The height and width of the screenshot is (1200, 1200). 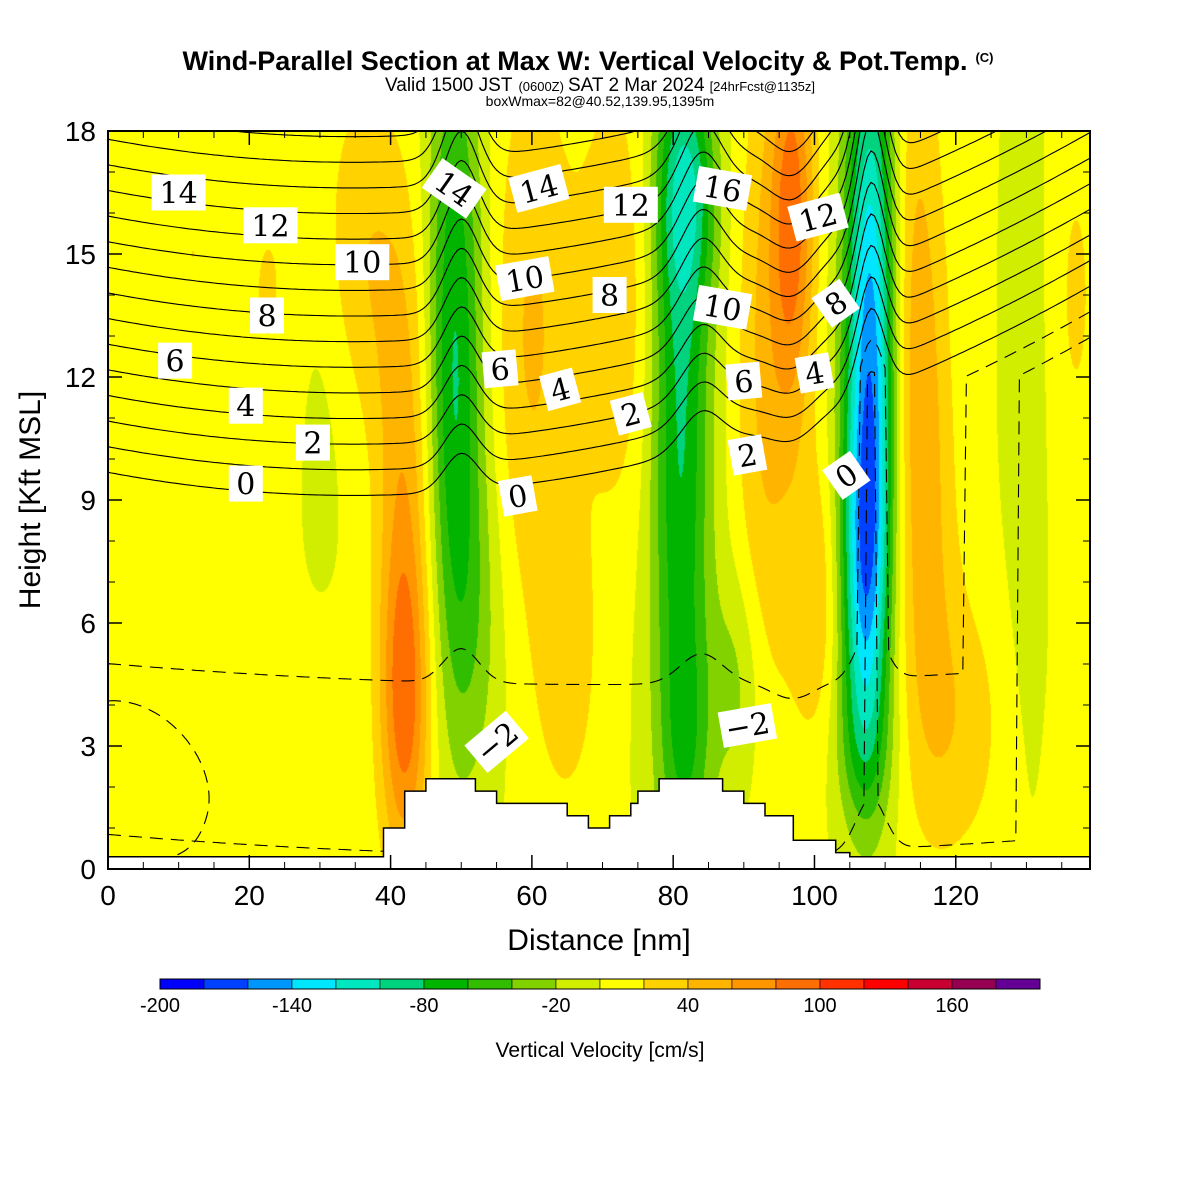 I want to click on terrain, so click(x=599, y=823).